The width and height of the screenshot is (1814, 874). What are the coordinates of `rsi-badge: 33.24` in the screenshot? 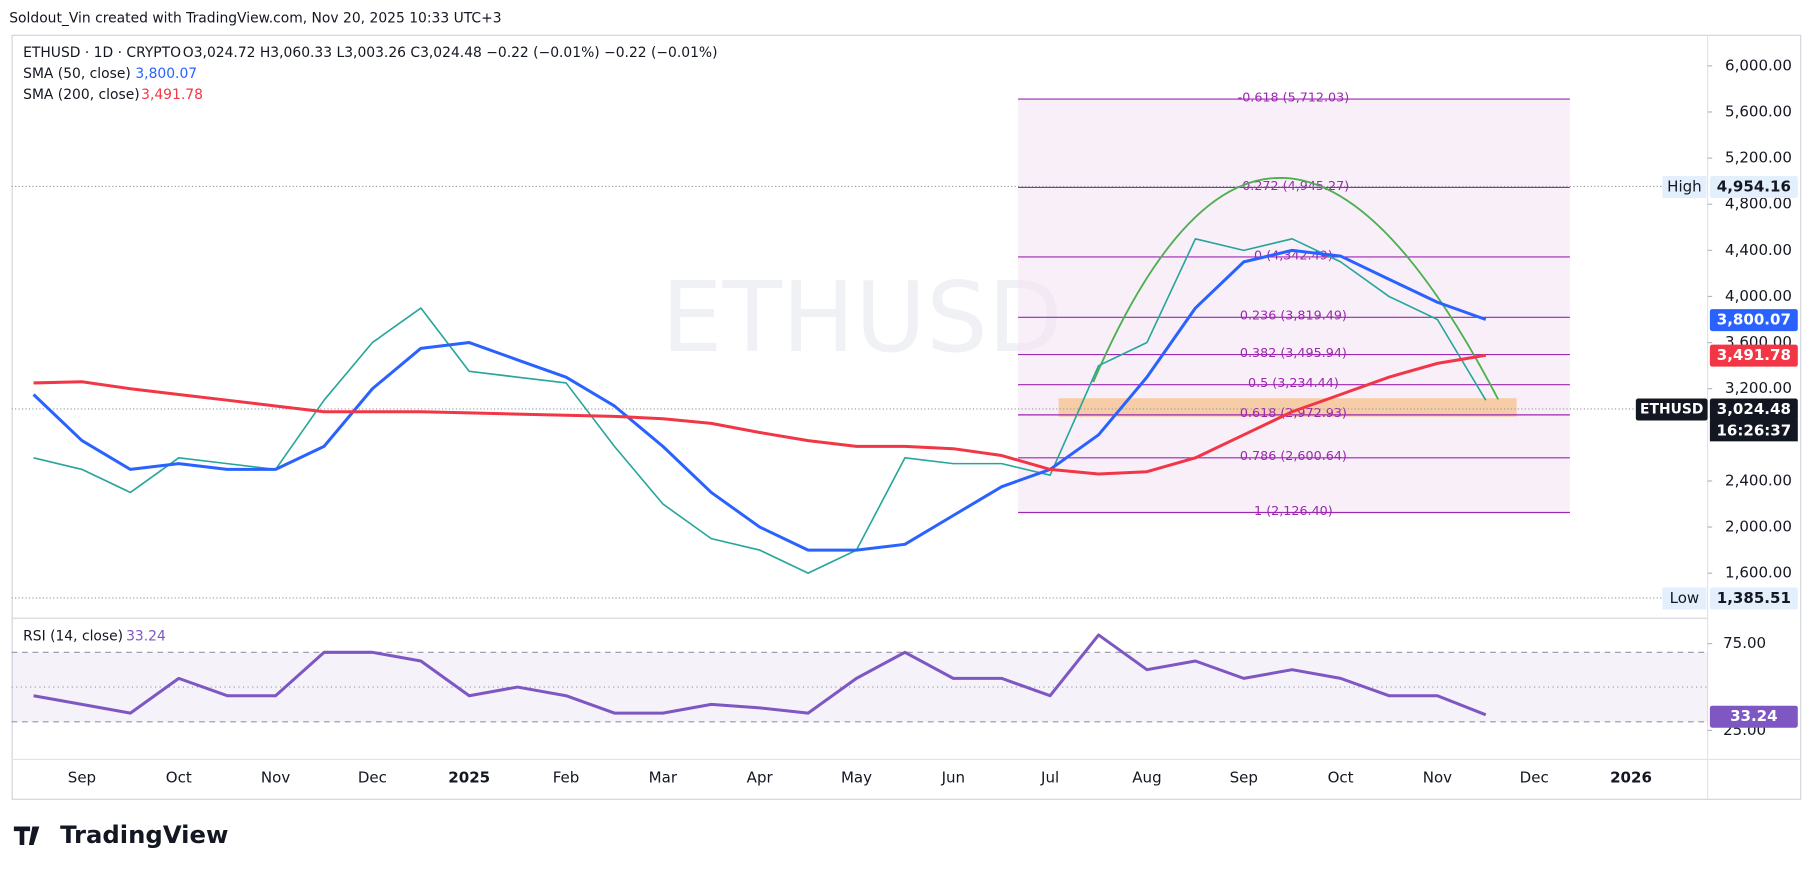 It's located at (1754, 716).